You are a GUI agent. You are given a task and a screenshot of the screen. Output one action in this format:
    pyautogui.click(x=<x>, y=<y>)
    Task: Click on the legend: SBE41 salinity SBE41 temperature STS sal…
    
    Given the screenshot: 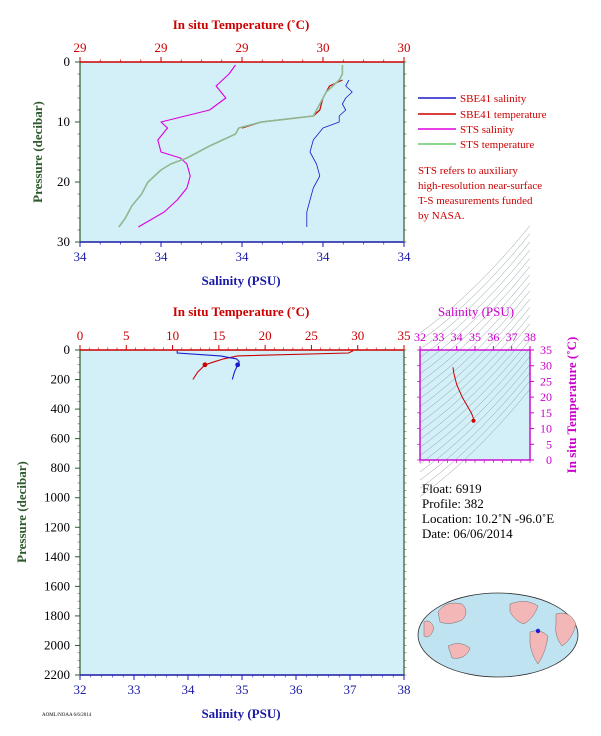 What is the action you would take?
    pyautogui.click(x=482, y=157)
    